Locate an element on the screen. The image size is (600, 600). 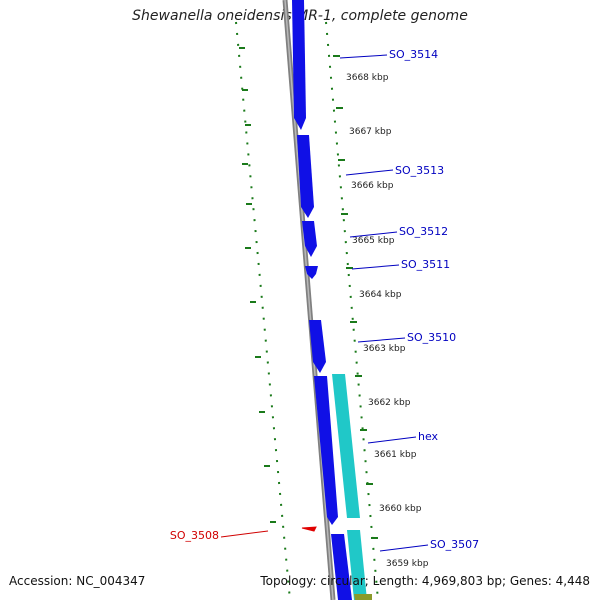
gene-label-SO_3510: SO_3510 is located at coordinates (431, 337).